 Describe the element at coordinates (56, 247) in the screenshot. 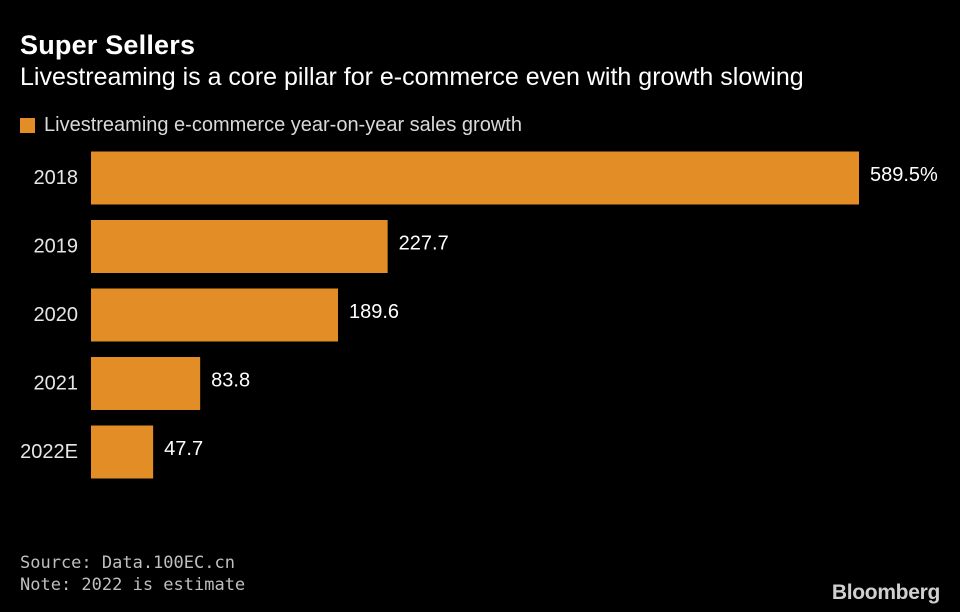

I see `category-label-2019: 2019` at that location.